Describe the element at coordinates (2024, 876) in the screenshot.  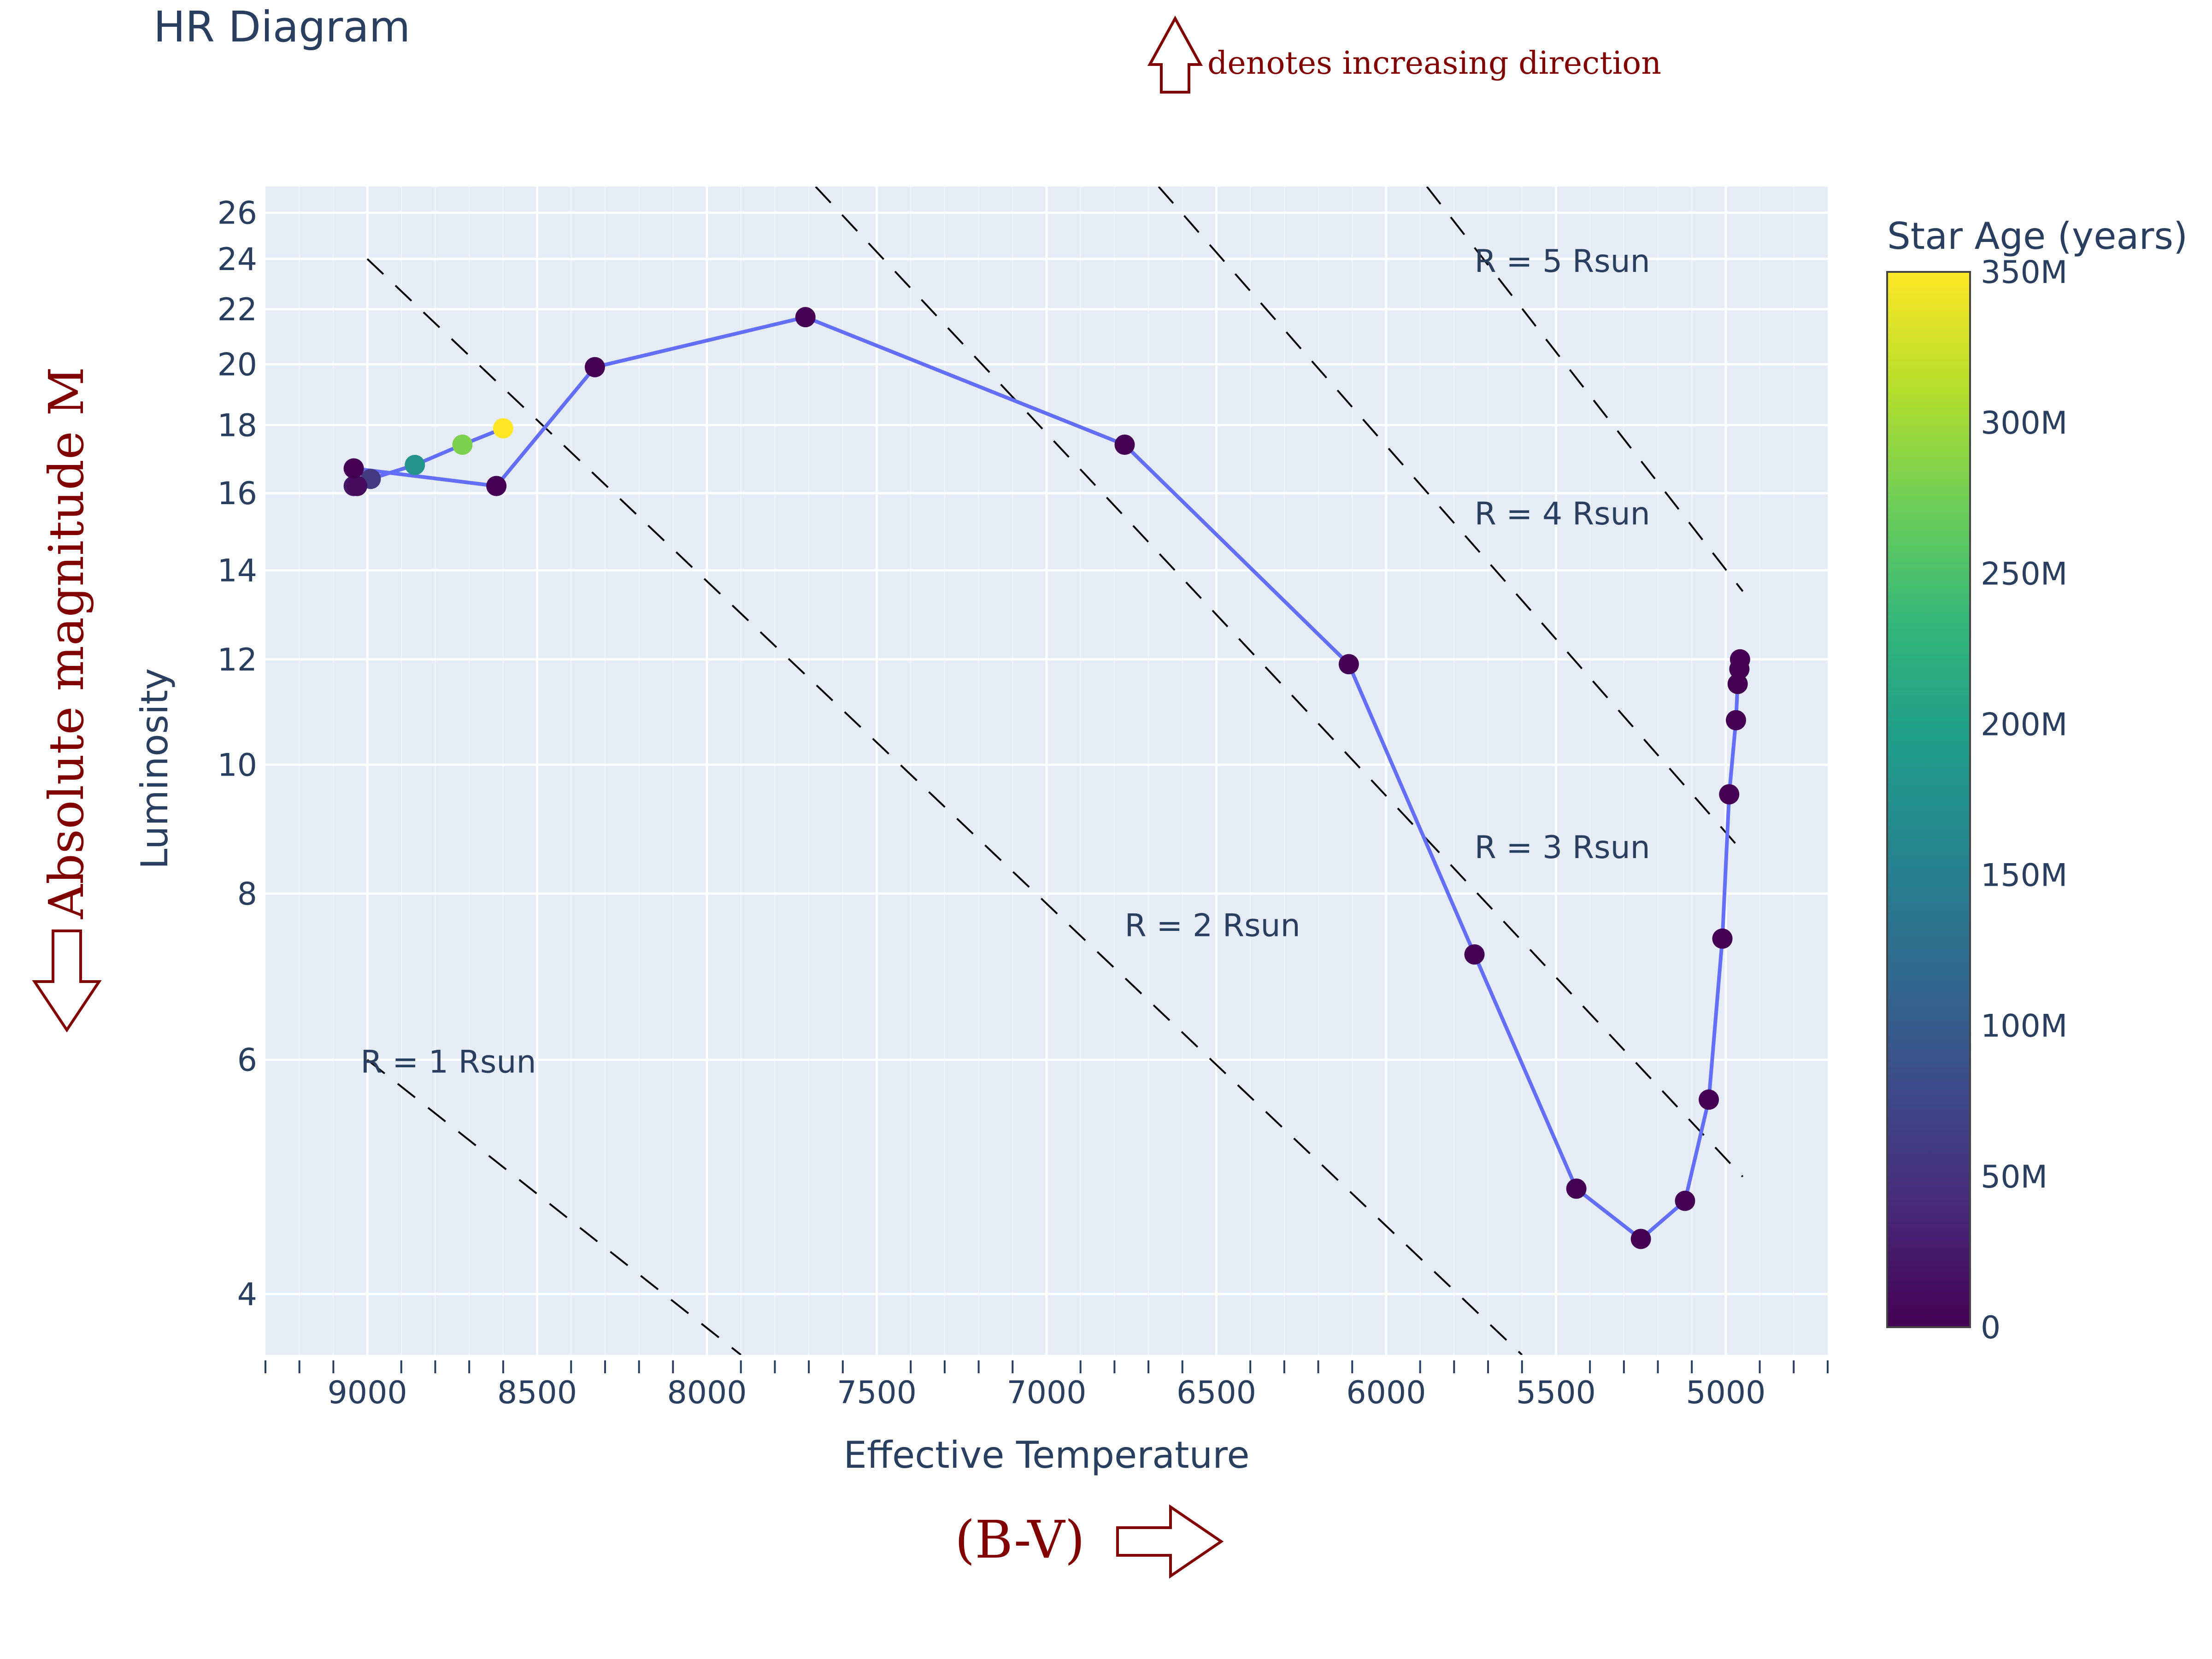
I see `colorbar-tick-label: 150M` at that location.